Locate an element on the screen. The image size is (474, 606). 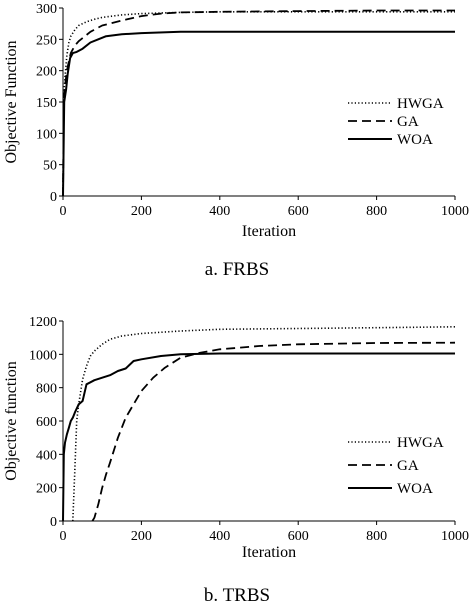
y-tick-label: 400 is located at coordinates (46, 455).